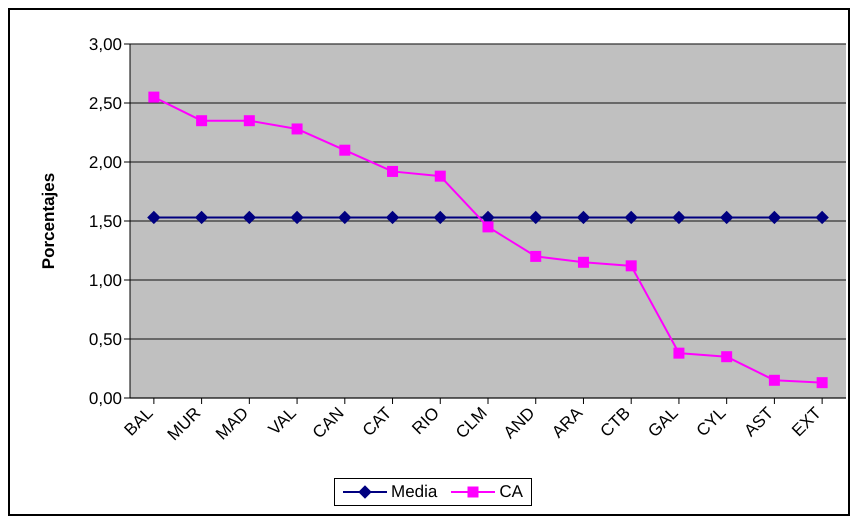  What do you see at coordinates (663, 422) in the screenshot?
I see `x-tick-label: GAL` at bounding box center [663, 422].